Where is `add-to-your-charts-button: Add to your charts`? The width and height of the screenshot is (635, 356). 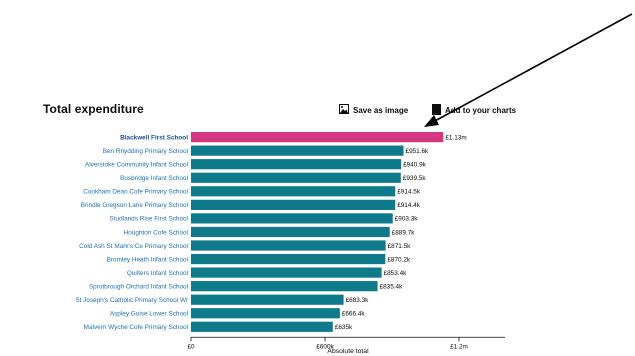
add-to-your-charts-button: Add to your charts is located at coordinates (474, 110).